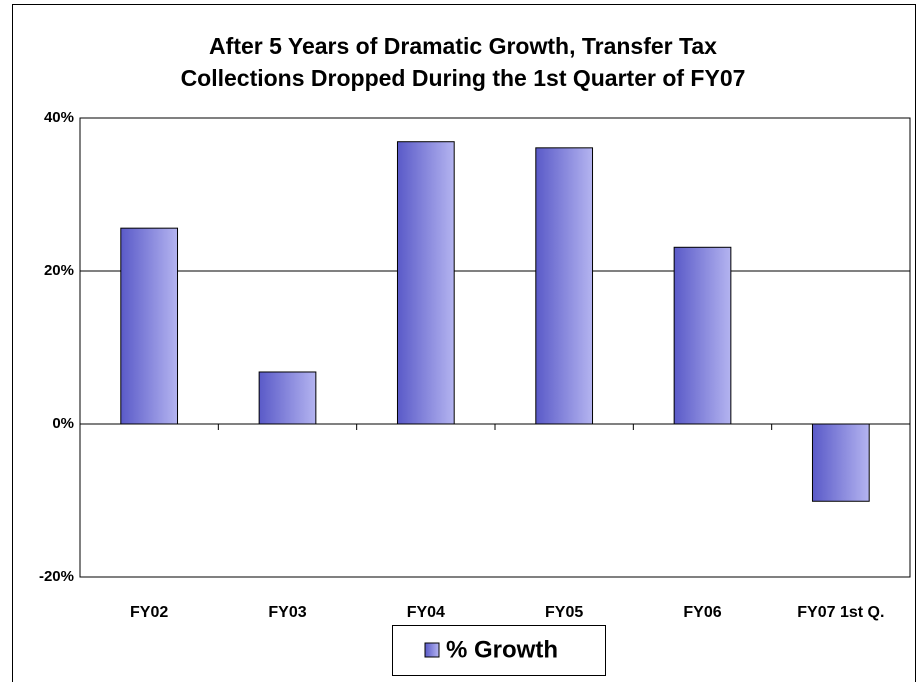 This screenshot has height=687, width=918. What do you see at coordinates (59, 270) in the screenshot?
I see `y-tick-label: 20%` at bounding box center [59, 270].